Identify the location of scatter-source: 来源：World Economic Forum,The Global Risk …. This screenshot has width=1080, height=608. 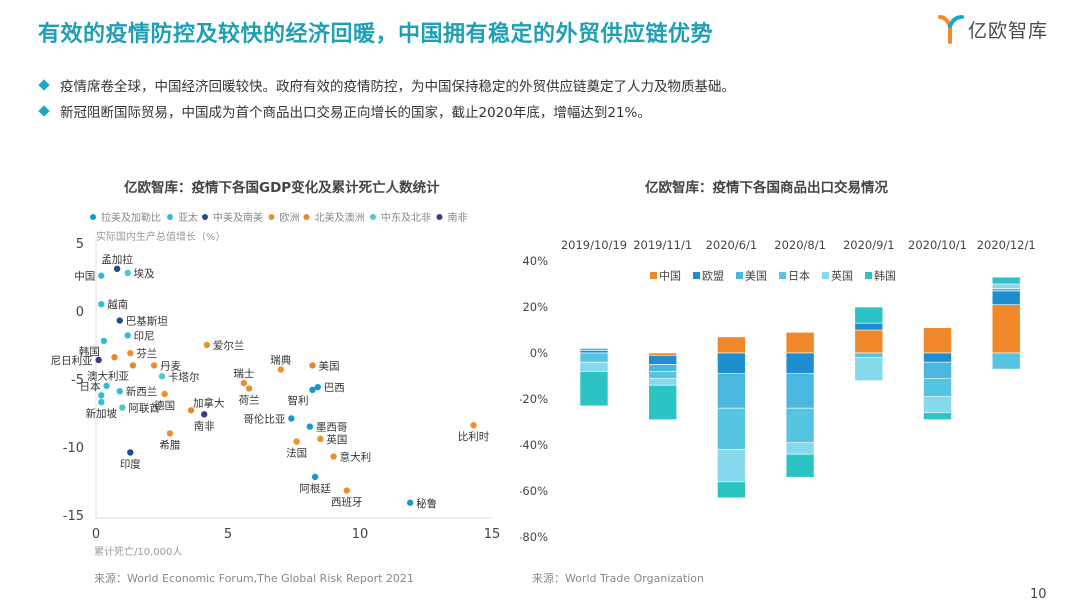
(254, 578).